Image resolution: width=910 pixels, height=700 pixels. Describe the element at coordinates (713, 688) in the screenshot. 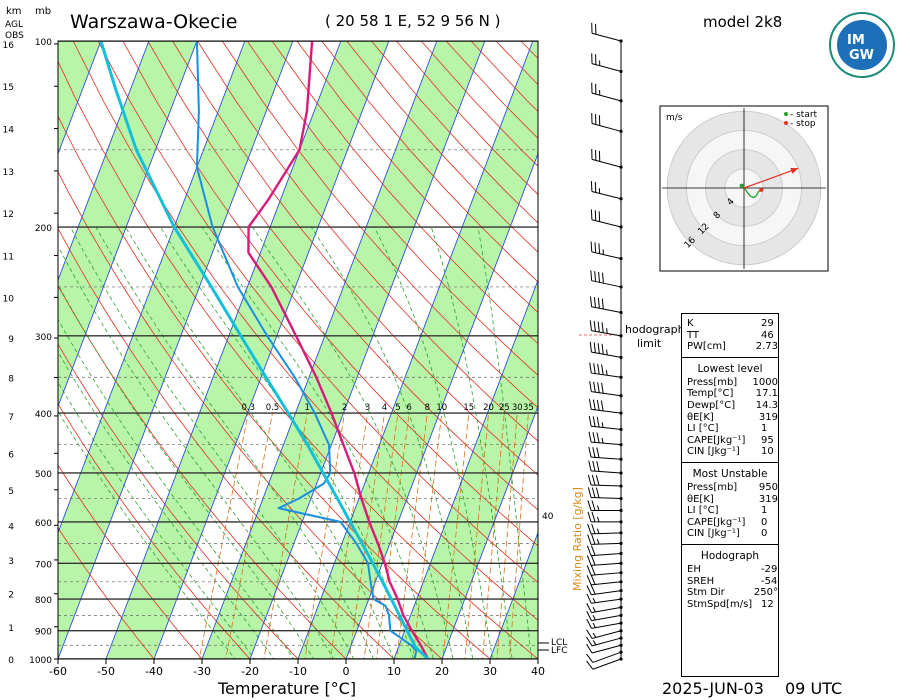

I see `date-label: 2025-JUN-03` at that location.